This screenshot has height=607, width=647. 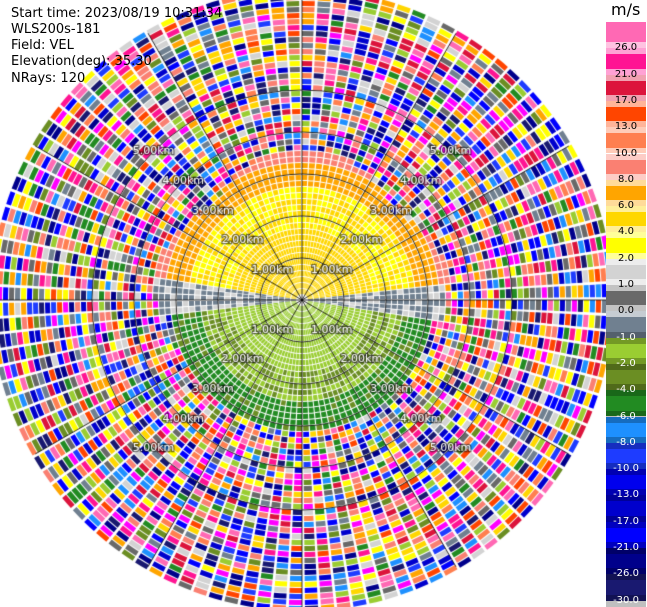 What do you see at coordinates (626, 521) in the screenshot?
I see `colorbar-tick-label: -17.0` at bounding box center [626, 521].